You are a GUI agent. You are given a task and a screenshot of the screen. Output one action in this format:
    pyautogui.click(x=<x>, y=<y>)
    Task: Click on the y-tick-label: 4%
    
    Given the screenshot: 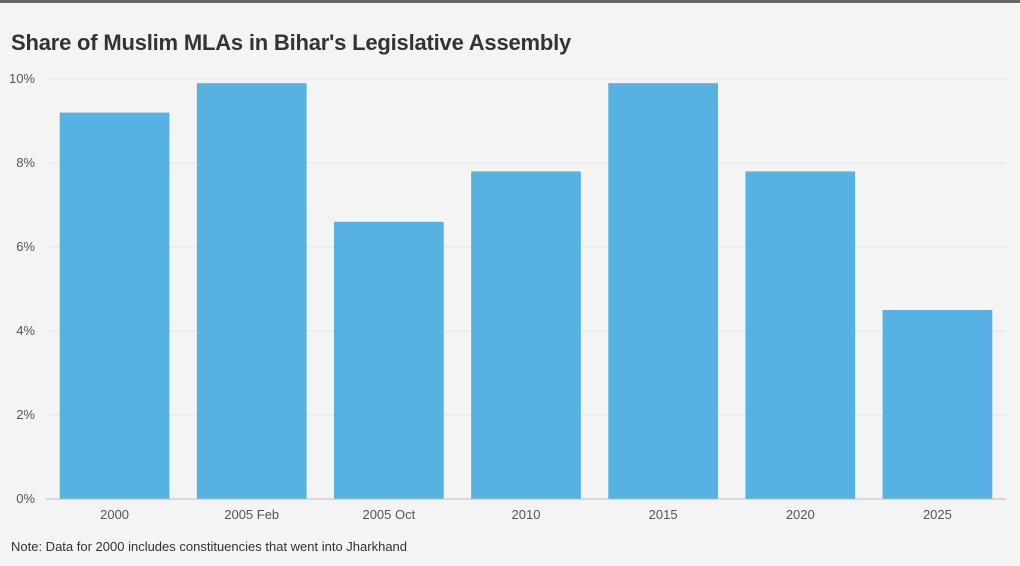 What is the action you would take?
    pyautogui.click(x=25, y=330)
    